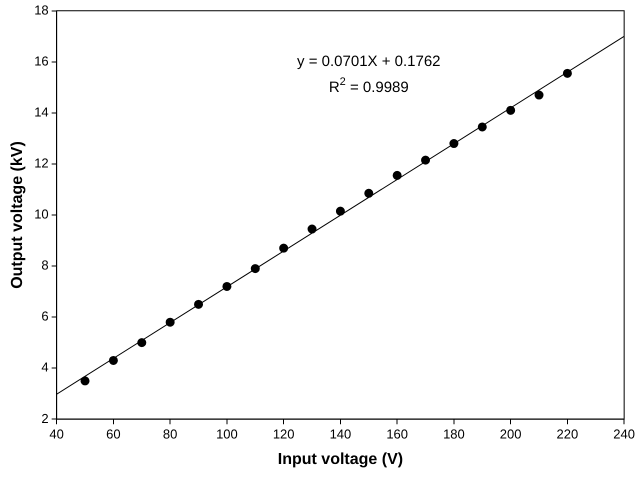  What do you see at coordinates (41, 163) in the screenshot?
I see `y-tick-label: 12` at bounding box center [41, 163].